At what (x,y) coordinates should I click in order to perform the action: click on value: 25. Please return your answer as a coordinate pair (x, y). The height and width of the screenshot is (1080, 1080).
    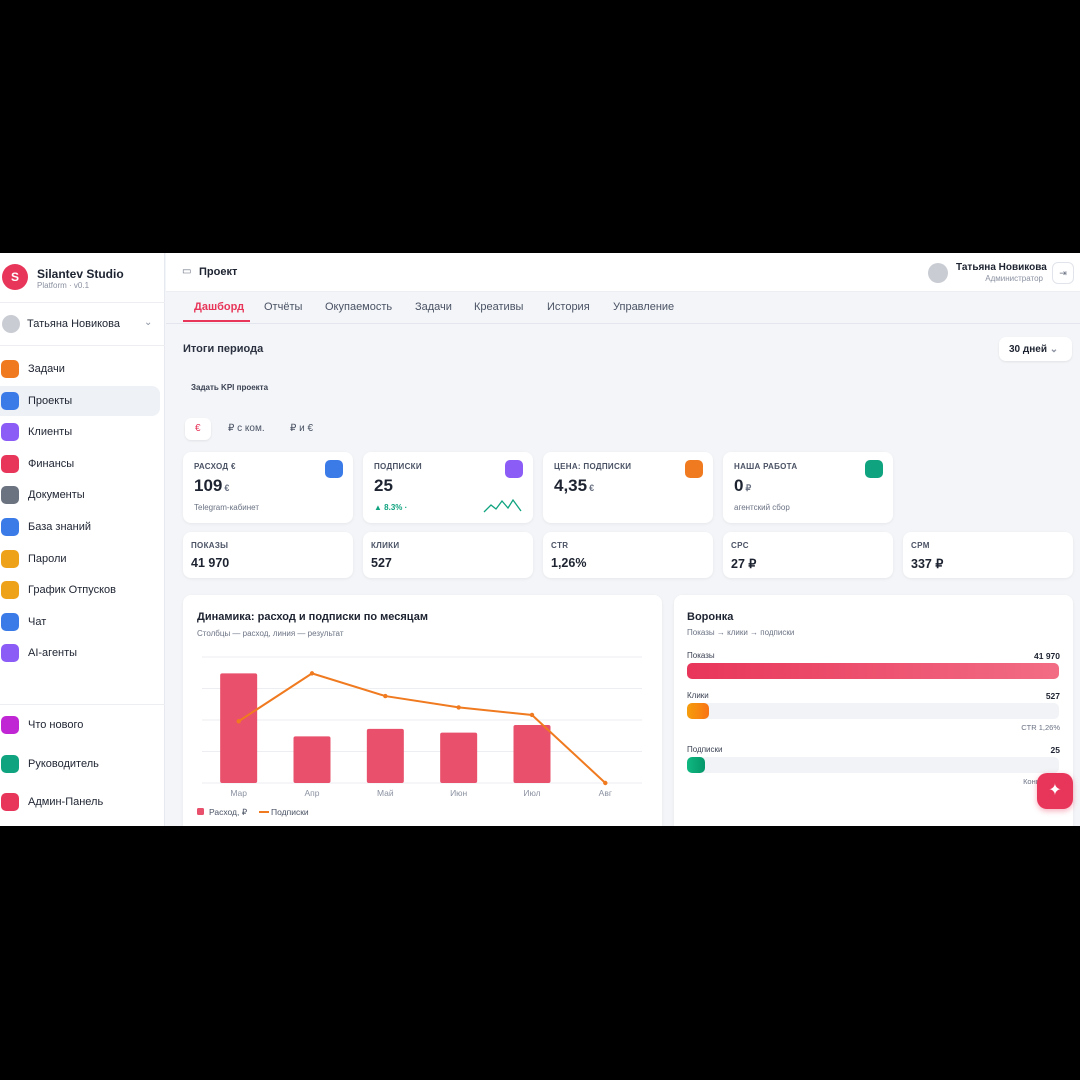
    Looking at the image, I should click on (383, 485).